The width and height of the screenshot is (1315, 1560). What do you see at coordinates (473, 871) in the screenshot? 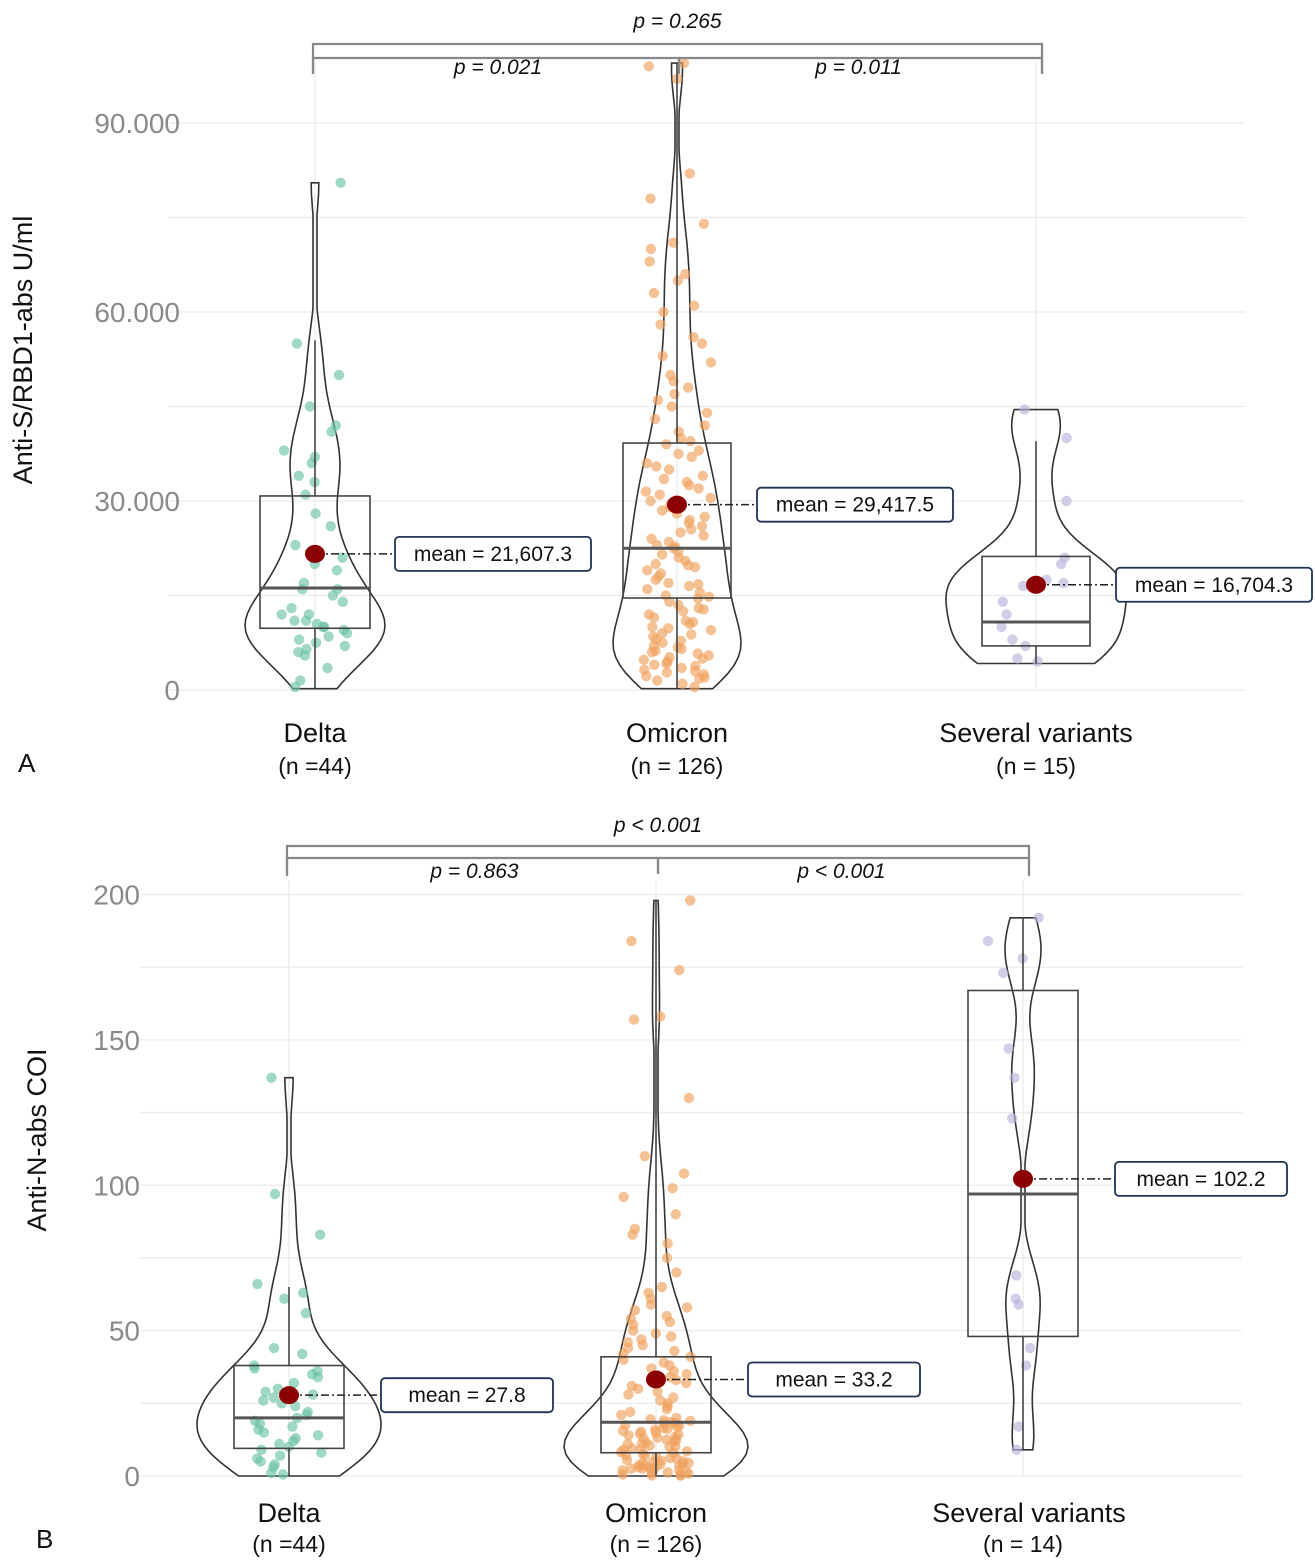
I see `p-value-label: p = 0.863` at bounding box center [473, 871].